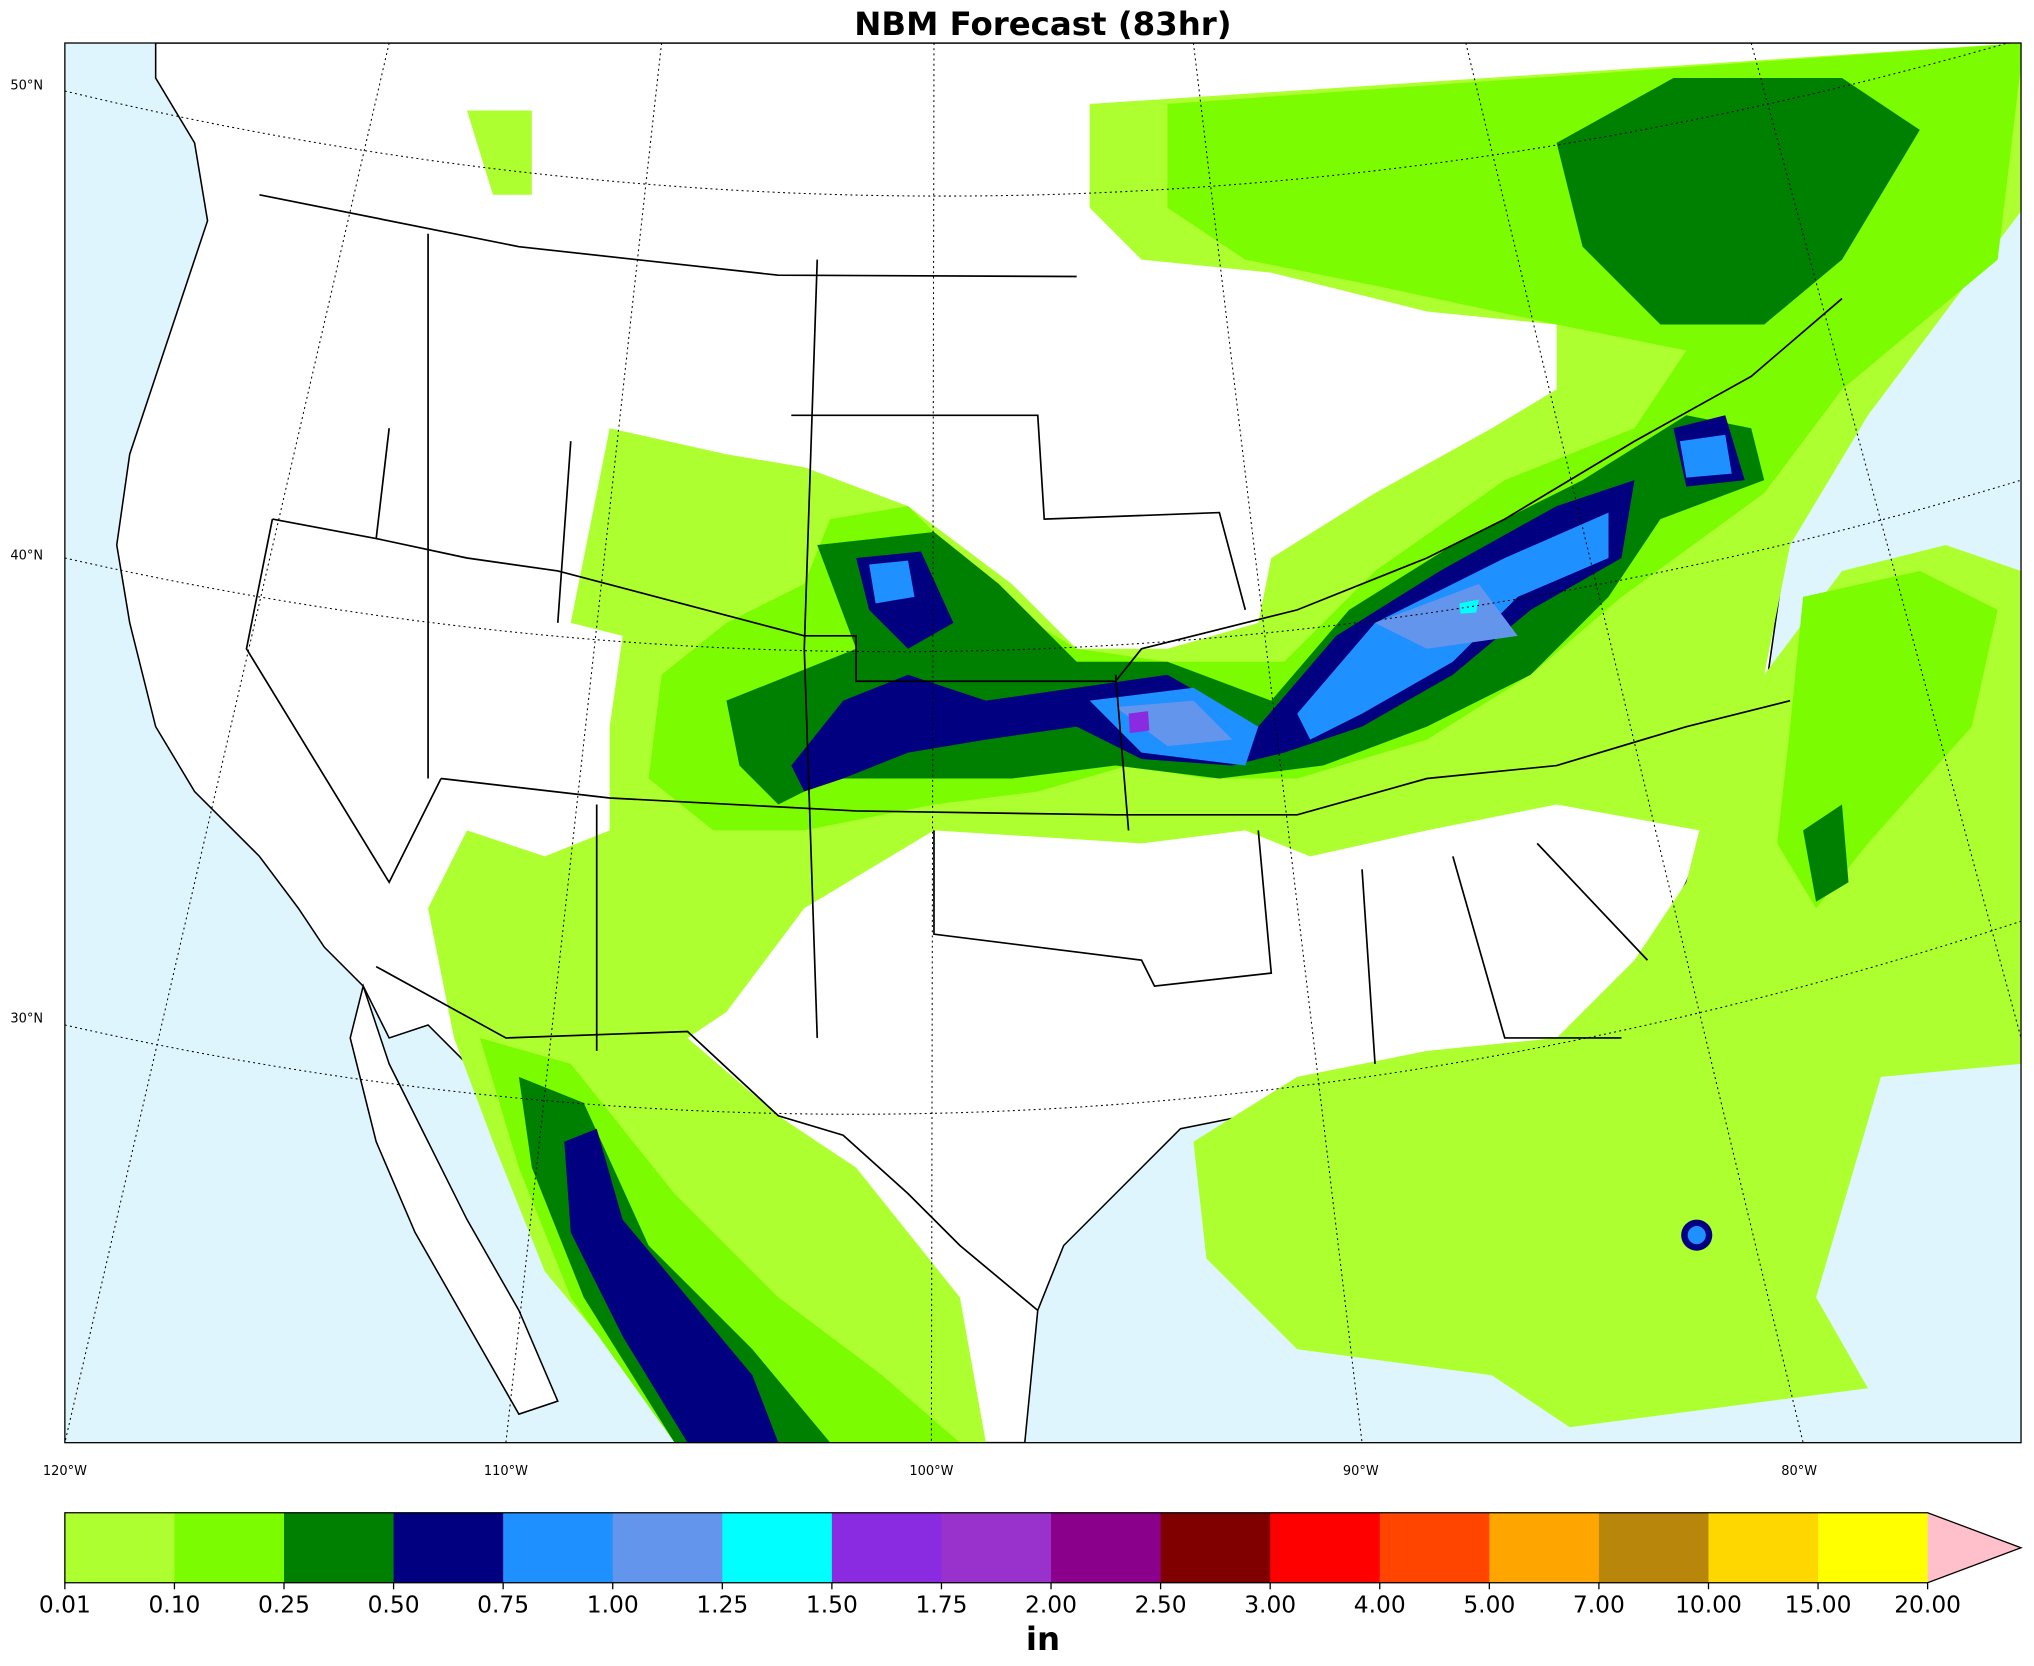 The image size is (2034, 1666). Describe the element at coordinates (394, 1605) in the screenshot. I see `colorbar-label: 0.50` at that location.